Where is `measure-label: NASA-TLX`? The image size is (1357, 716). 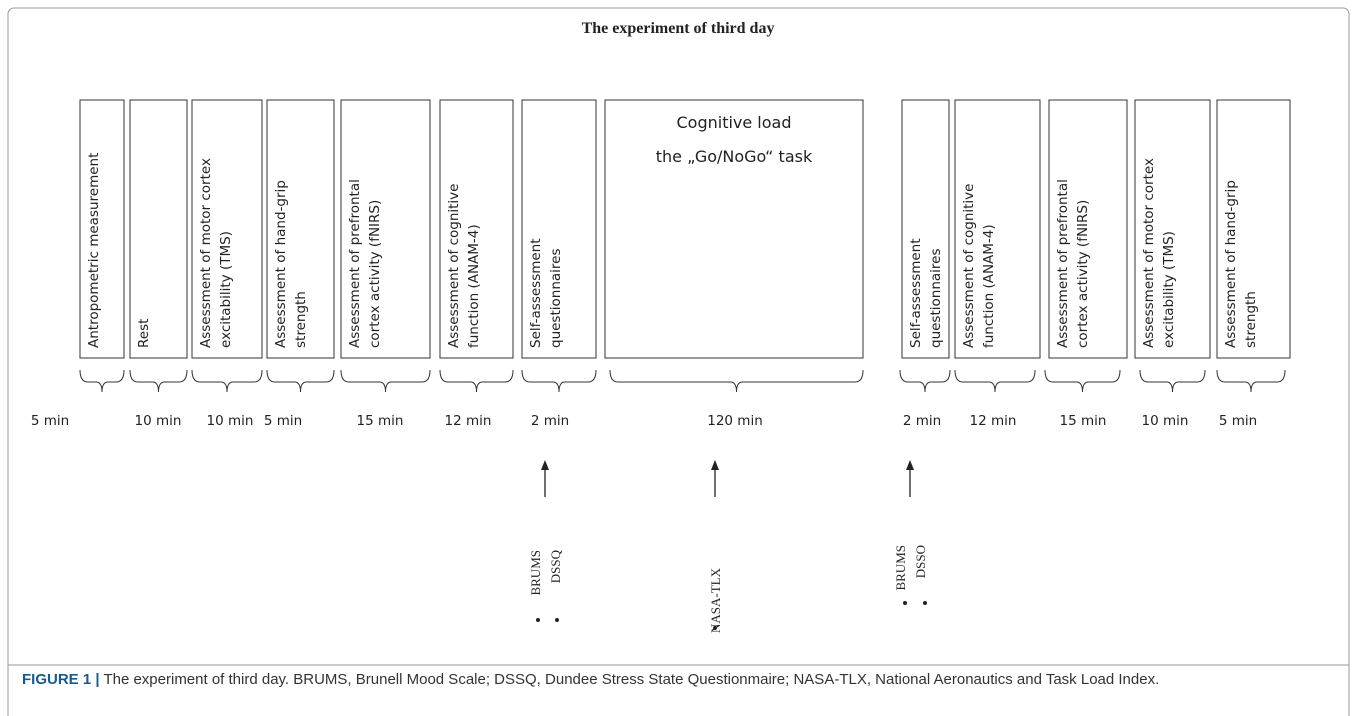
measure-label: NASA-TLX is located at coordinates (715, 600).